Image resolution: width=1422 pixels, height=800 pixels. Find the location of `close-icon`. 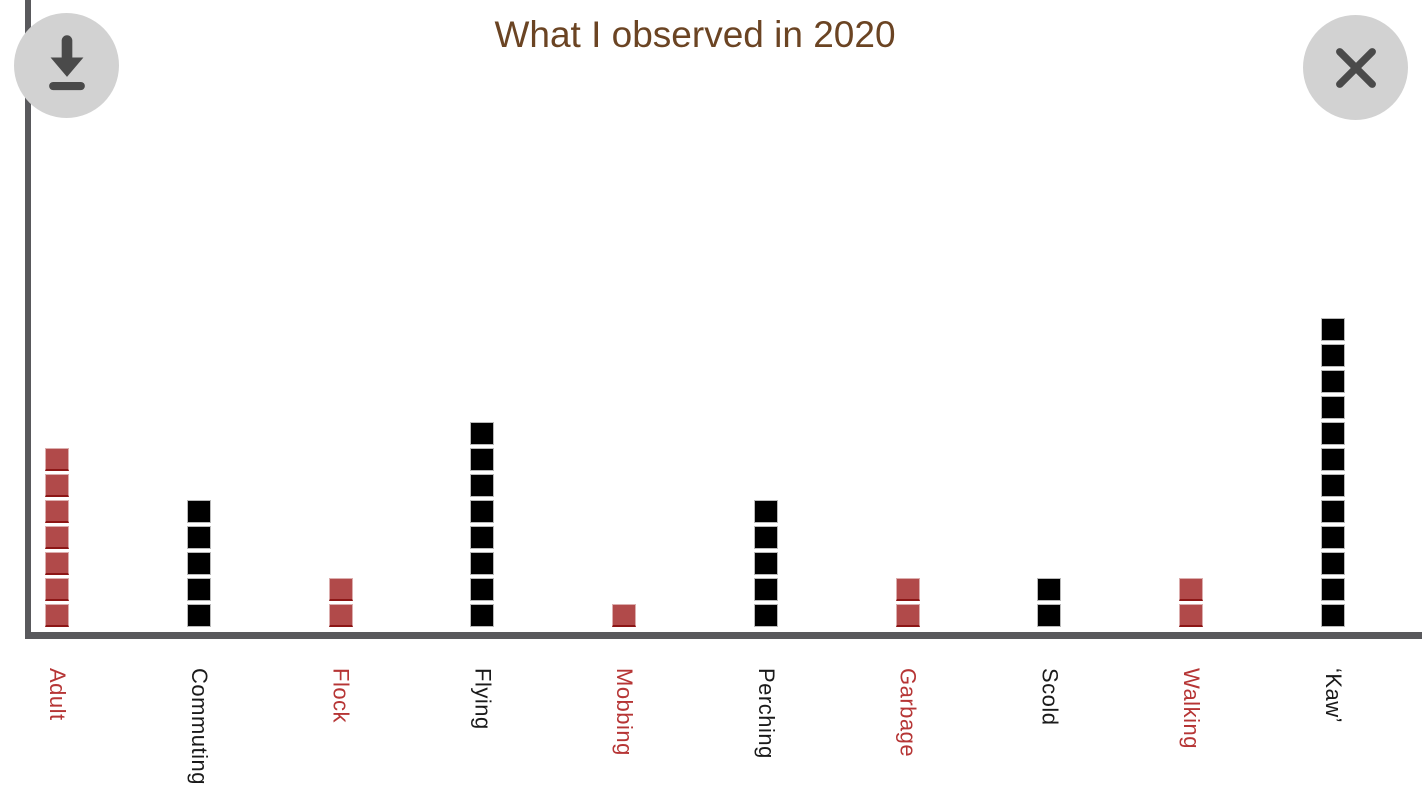

close-icon is located at coordinates (1356, 68).